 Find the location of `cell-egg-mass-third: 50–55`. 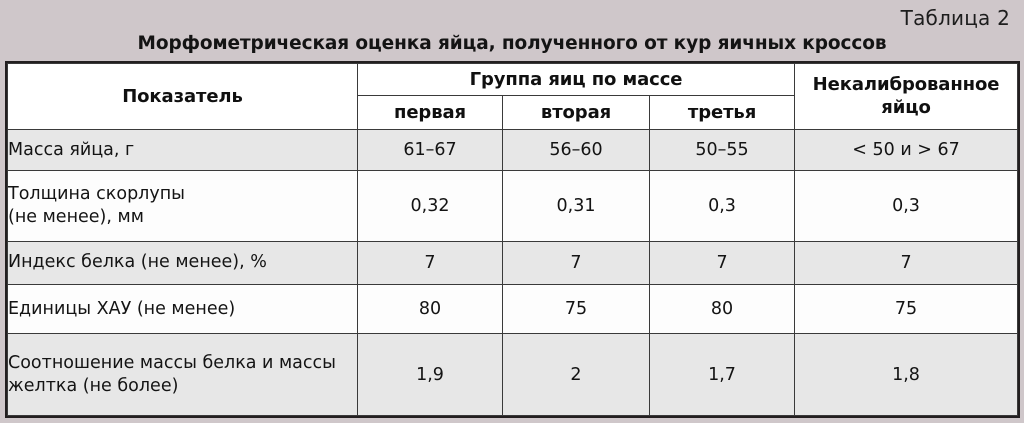

cell-egg-mass-third: 50–55 is located at coordinates (722, 150).